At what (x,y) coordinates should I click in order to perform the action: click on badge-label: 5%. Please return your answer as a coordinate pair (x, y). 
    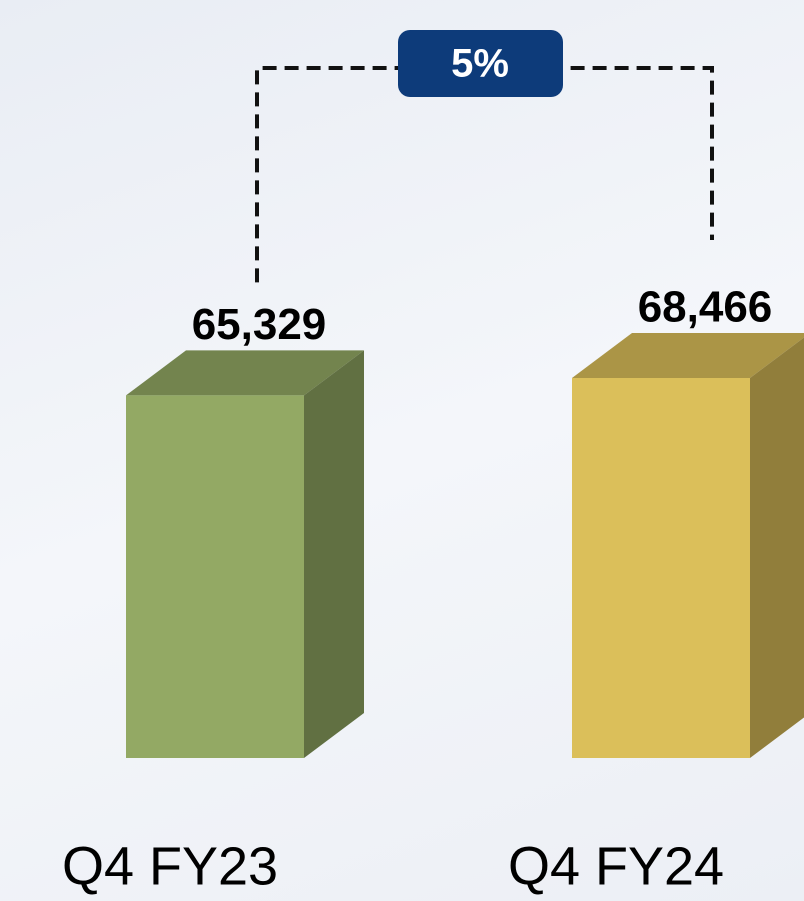
    Looking at the image, I should click on (480, 64).